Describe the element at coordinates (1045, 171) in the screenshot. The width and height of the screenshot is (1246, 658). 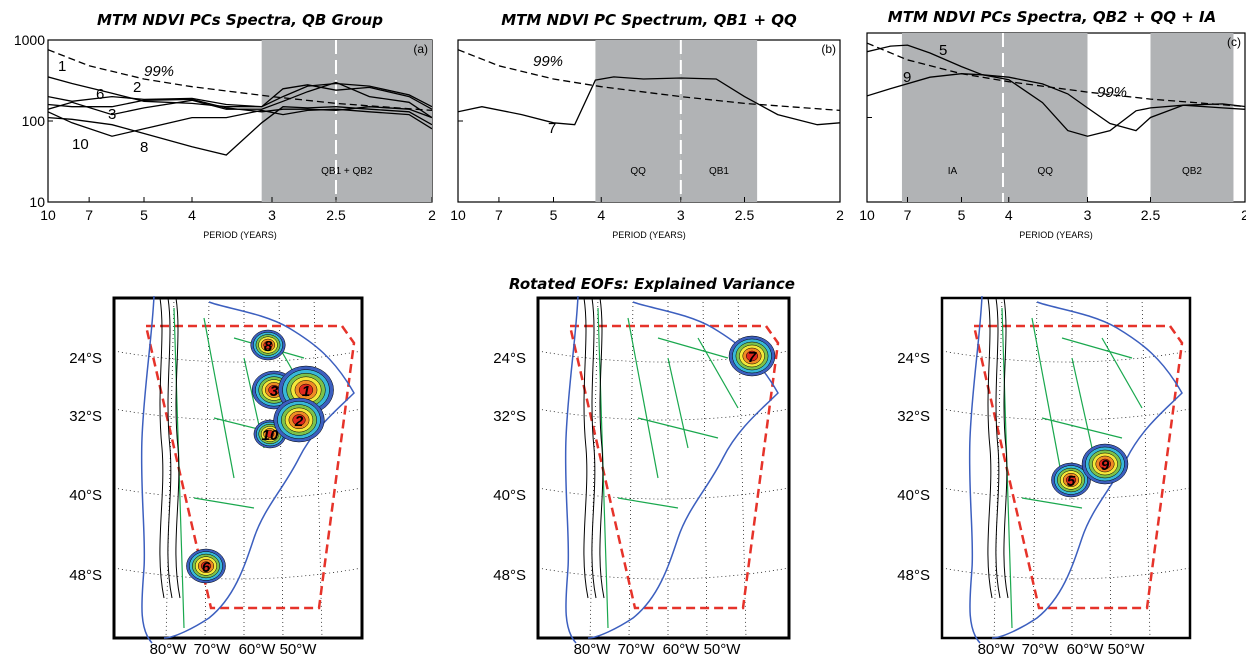
I see `band-label: QQ` at that location.